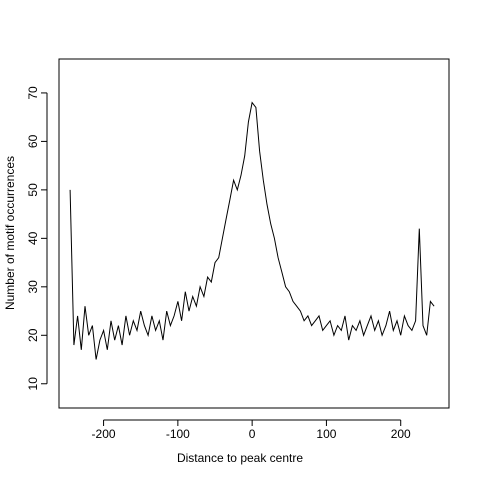  What do you see at coordinates (240, 458) in the screenshot?
I see `x-axis-label: Distance to peak centre` at bounding box center [240, 458].